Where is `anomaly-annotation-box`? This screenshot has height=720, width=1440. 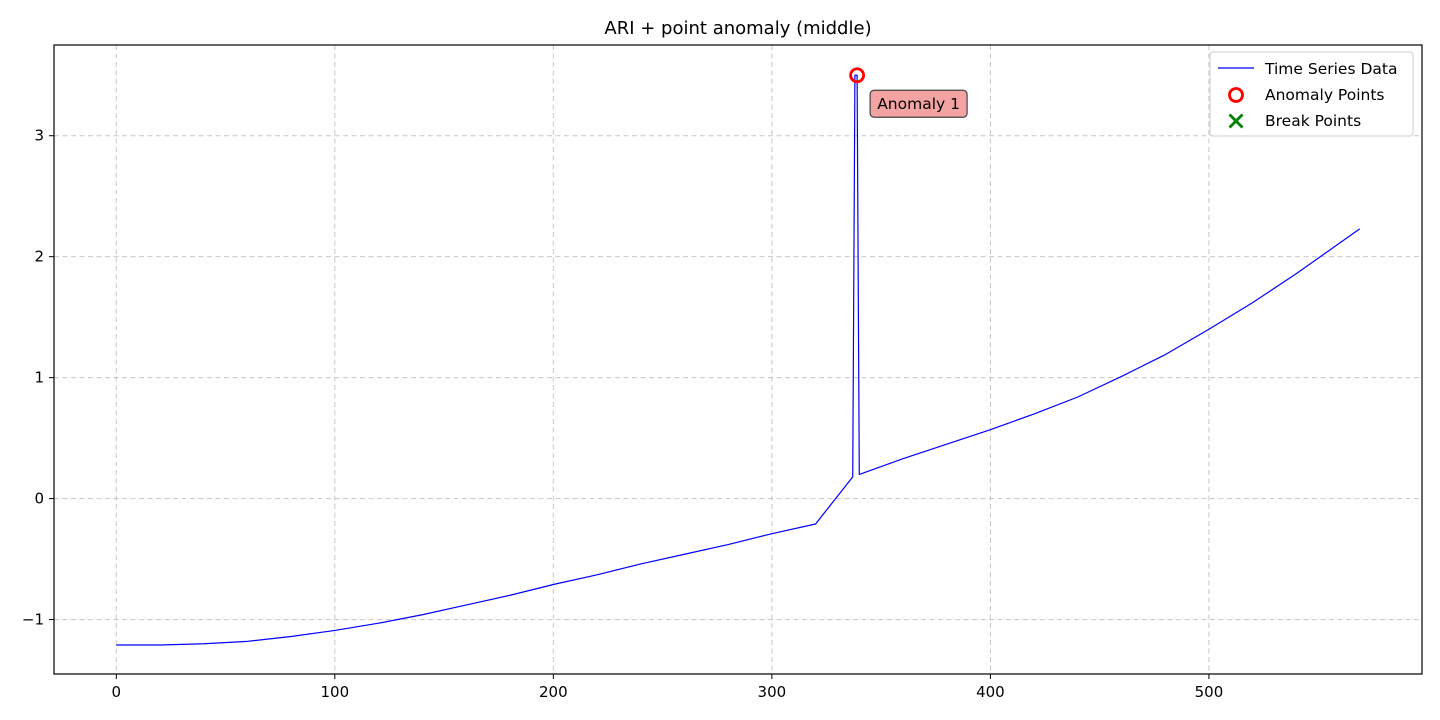 anomaly-annotation-box is located at coordinates (918, 103).